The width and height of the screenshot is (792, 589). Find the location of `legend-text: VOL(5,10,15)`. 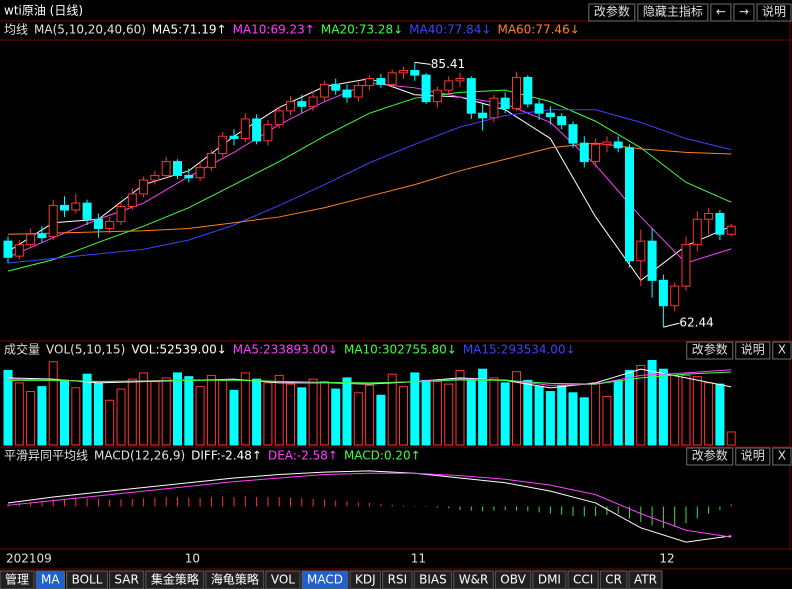

legend-text: VOL(5,10,15) is located at coordinates (85, 350).